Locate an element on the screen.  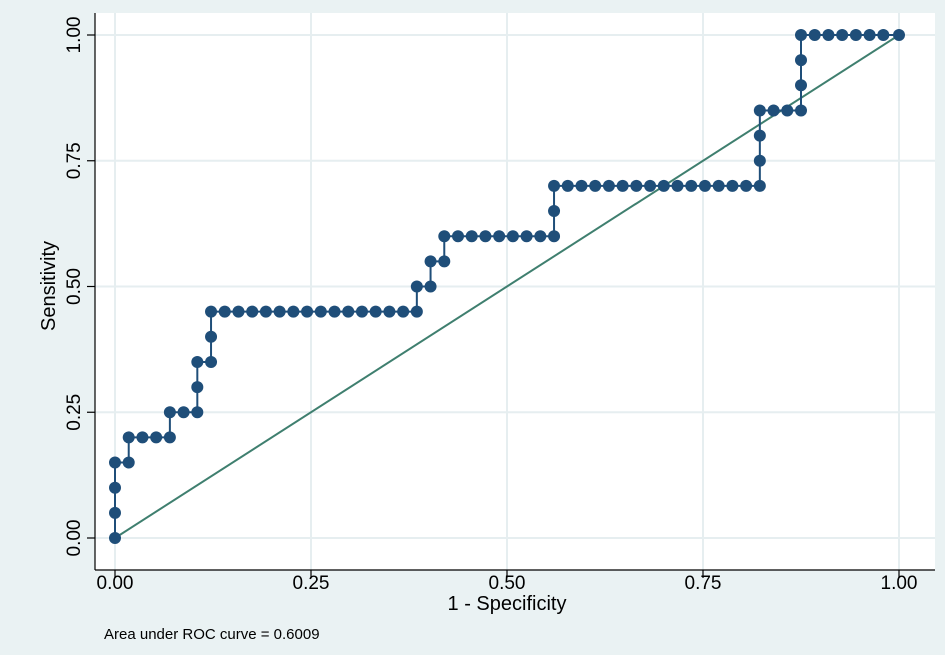
y-tick-label: 0.00 is located at coordinates (74, 538).